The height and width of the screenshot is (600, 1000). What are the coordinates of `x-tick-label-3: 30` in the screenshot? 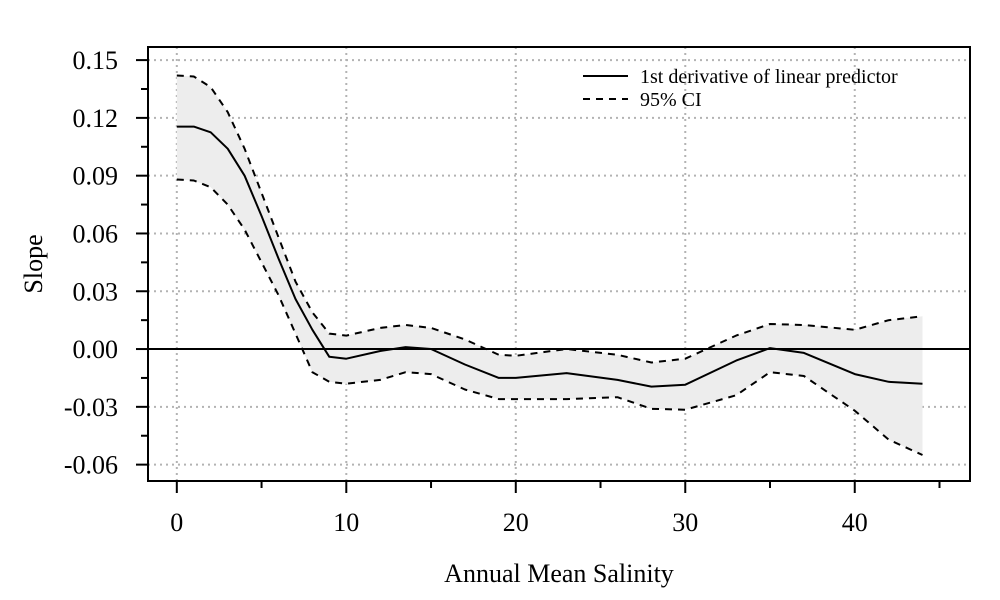 It's located at (685, 522).